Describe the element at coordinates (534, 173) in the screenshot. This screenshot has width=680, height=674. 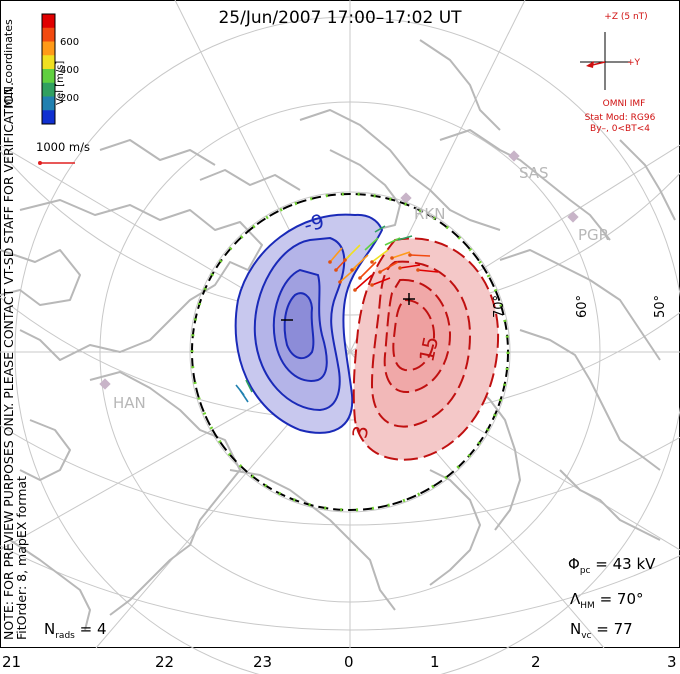
I see `site-label-sas: SAS` at that location.